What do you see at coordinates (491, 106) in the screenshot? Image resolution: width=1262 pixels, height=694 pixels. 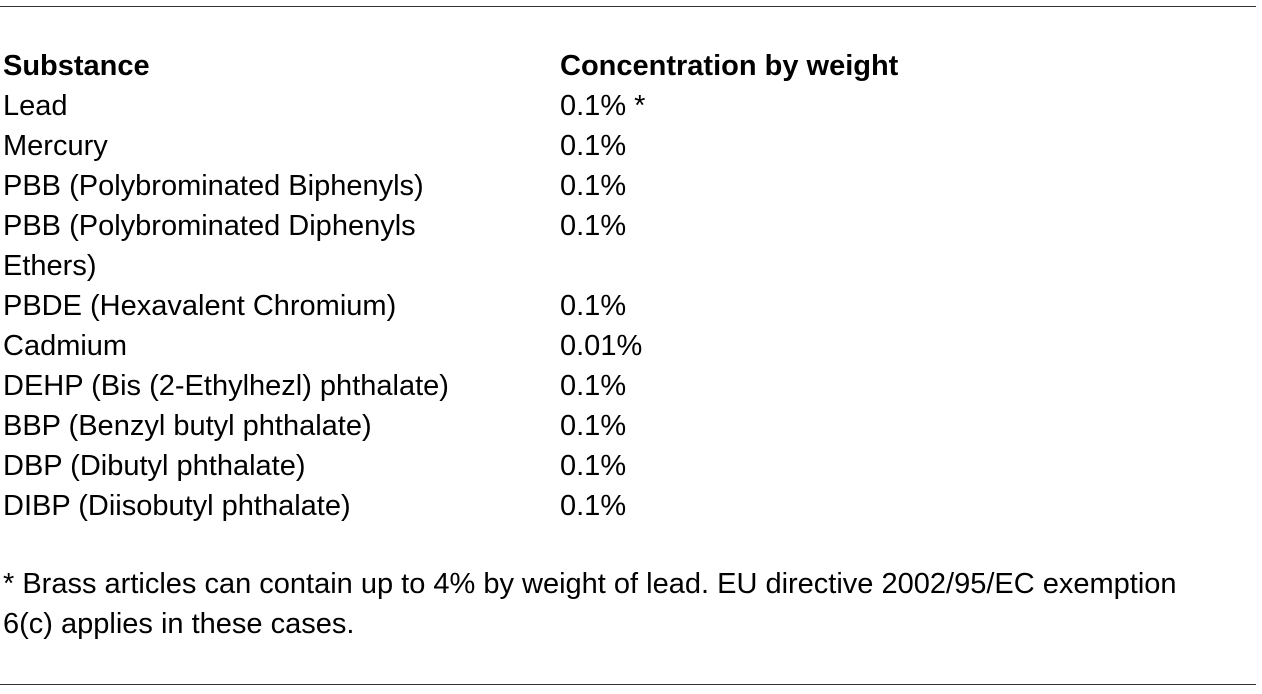 I see `table-row: Lead 0.1% *` at bounding box center [491, 106].